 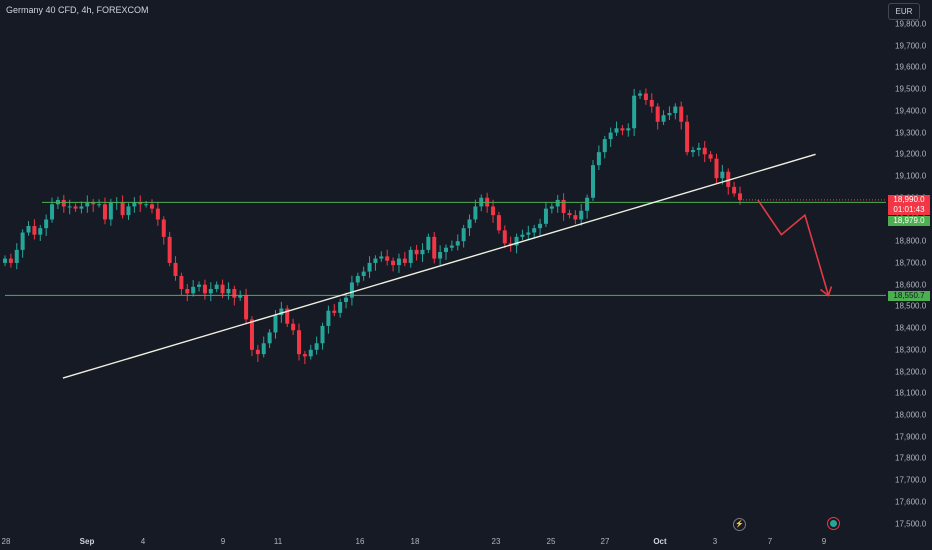 I want to click on time-tick-label: 25, so click(x=551, y=541).